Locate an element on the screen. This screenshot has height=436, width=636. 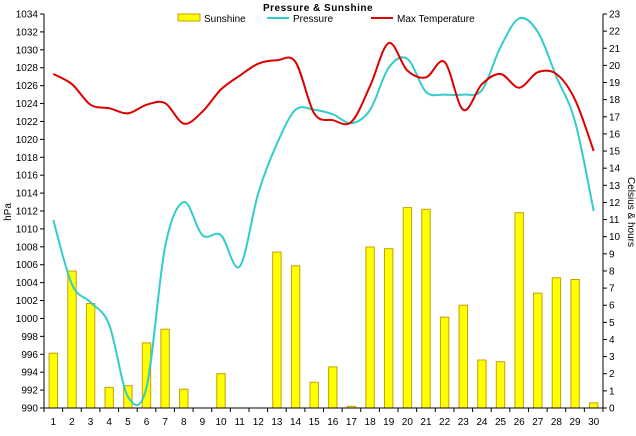
right-tick-label: 16 is located at coordinates (615, 134).